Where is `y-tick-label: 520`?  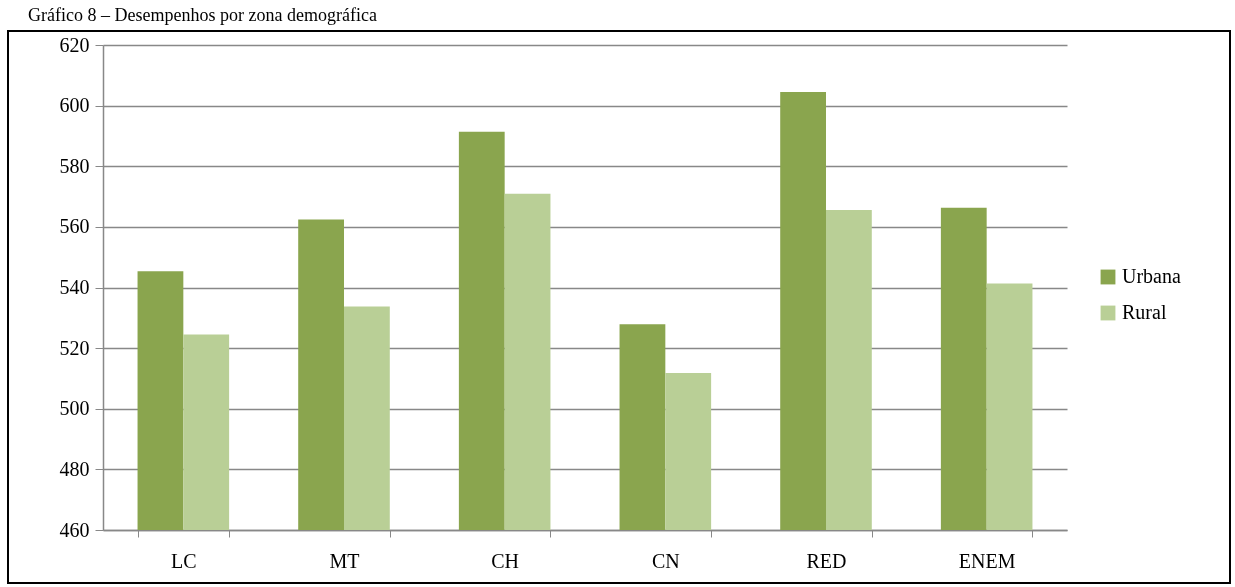
y-tick-label: 520 is located at coordinates (74, 347).